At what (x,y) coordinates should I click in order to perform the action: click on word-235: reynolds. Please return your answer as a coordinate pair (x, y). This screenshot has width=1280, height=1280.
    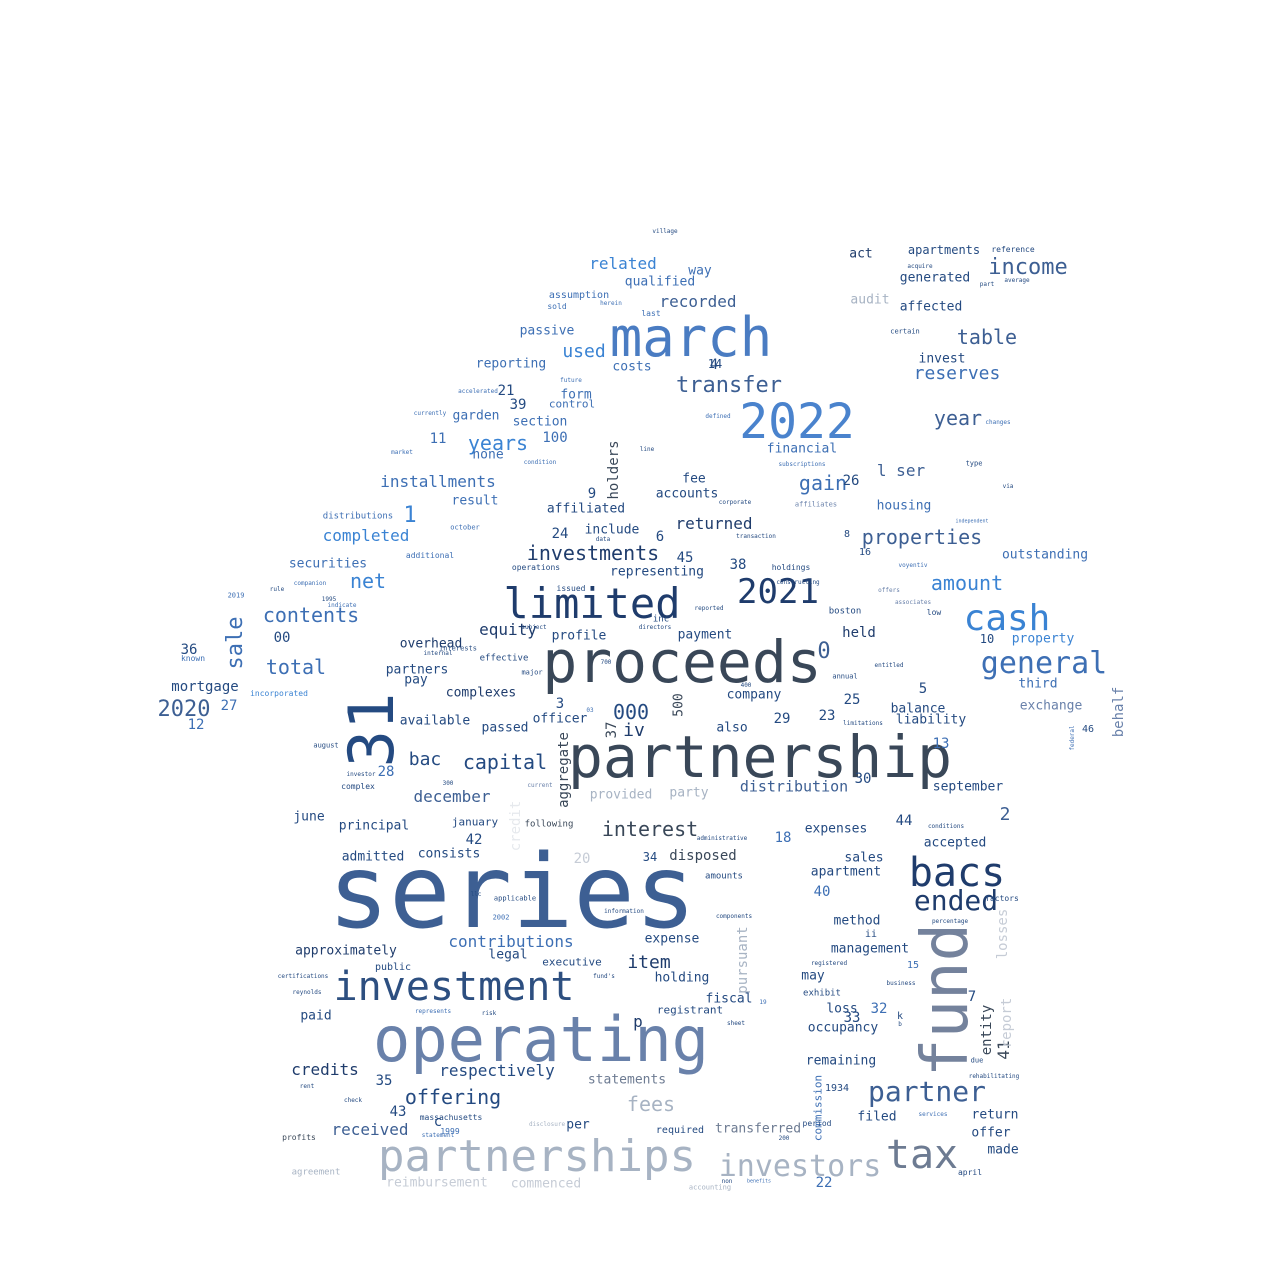
    Looking at the image, I should click on (307, 992).